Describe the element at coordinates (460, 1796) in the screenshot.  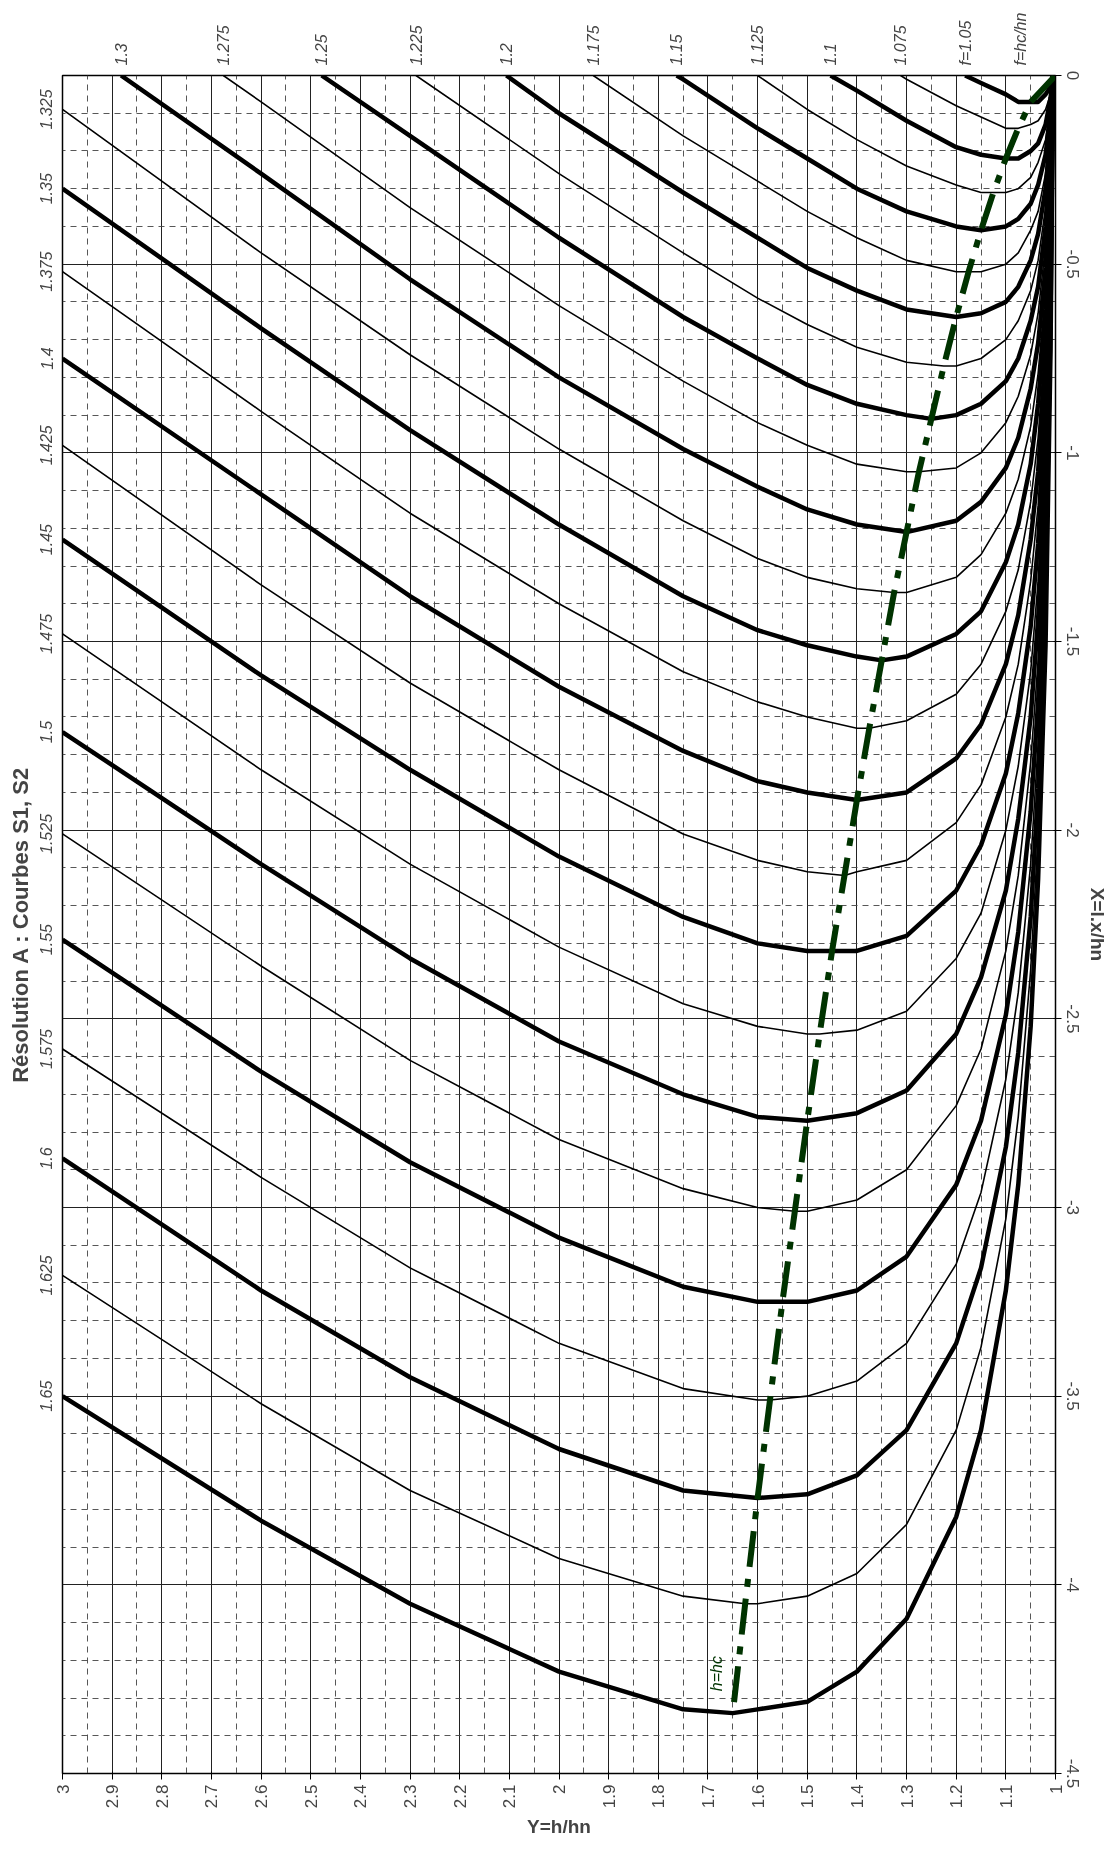
I see `x-tick-label: 2.2` at that location.